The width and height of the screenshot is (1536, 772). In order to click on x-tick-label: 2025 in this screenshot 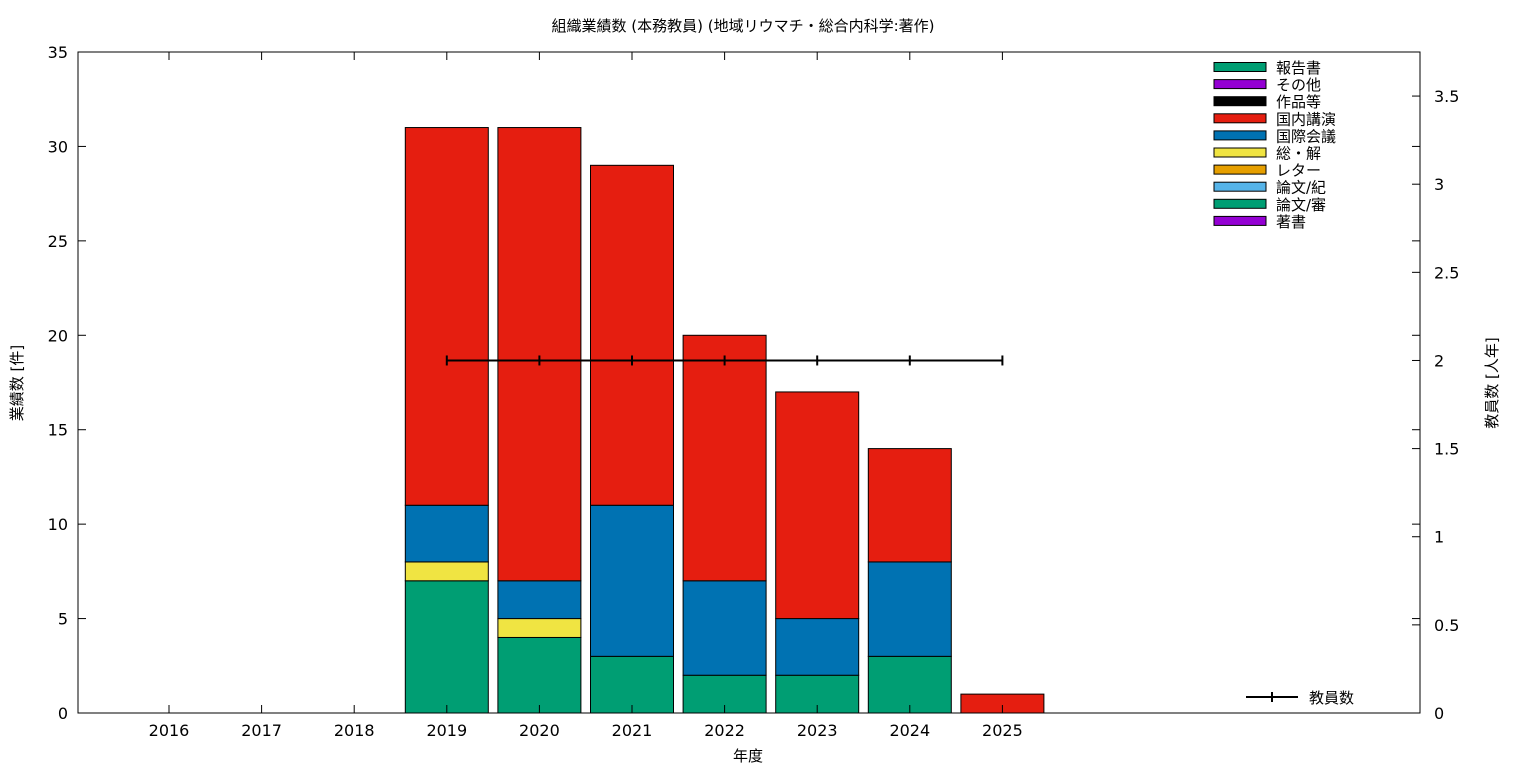, I will do `click(1002, 730)`.